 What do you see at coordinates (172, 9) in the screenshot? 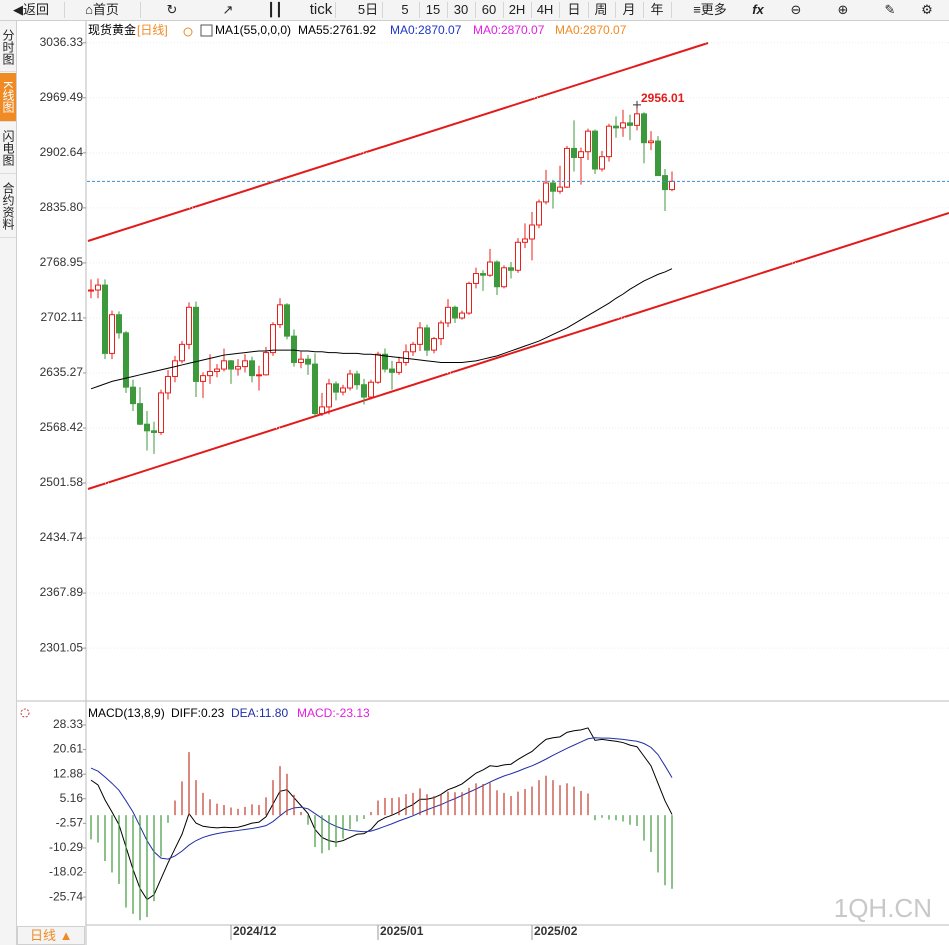
I see `refresh-button: ↻` at bounding box center [172, 9].